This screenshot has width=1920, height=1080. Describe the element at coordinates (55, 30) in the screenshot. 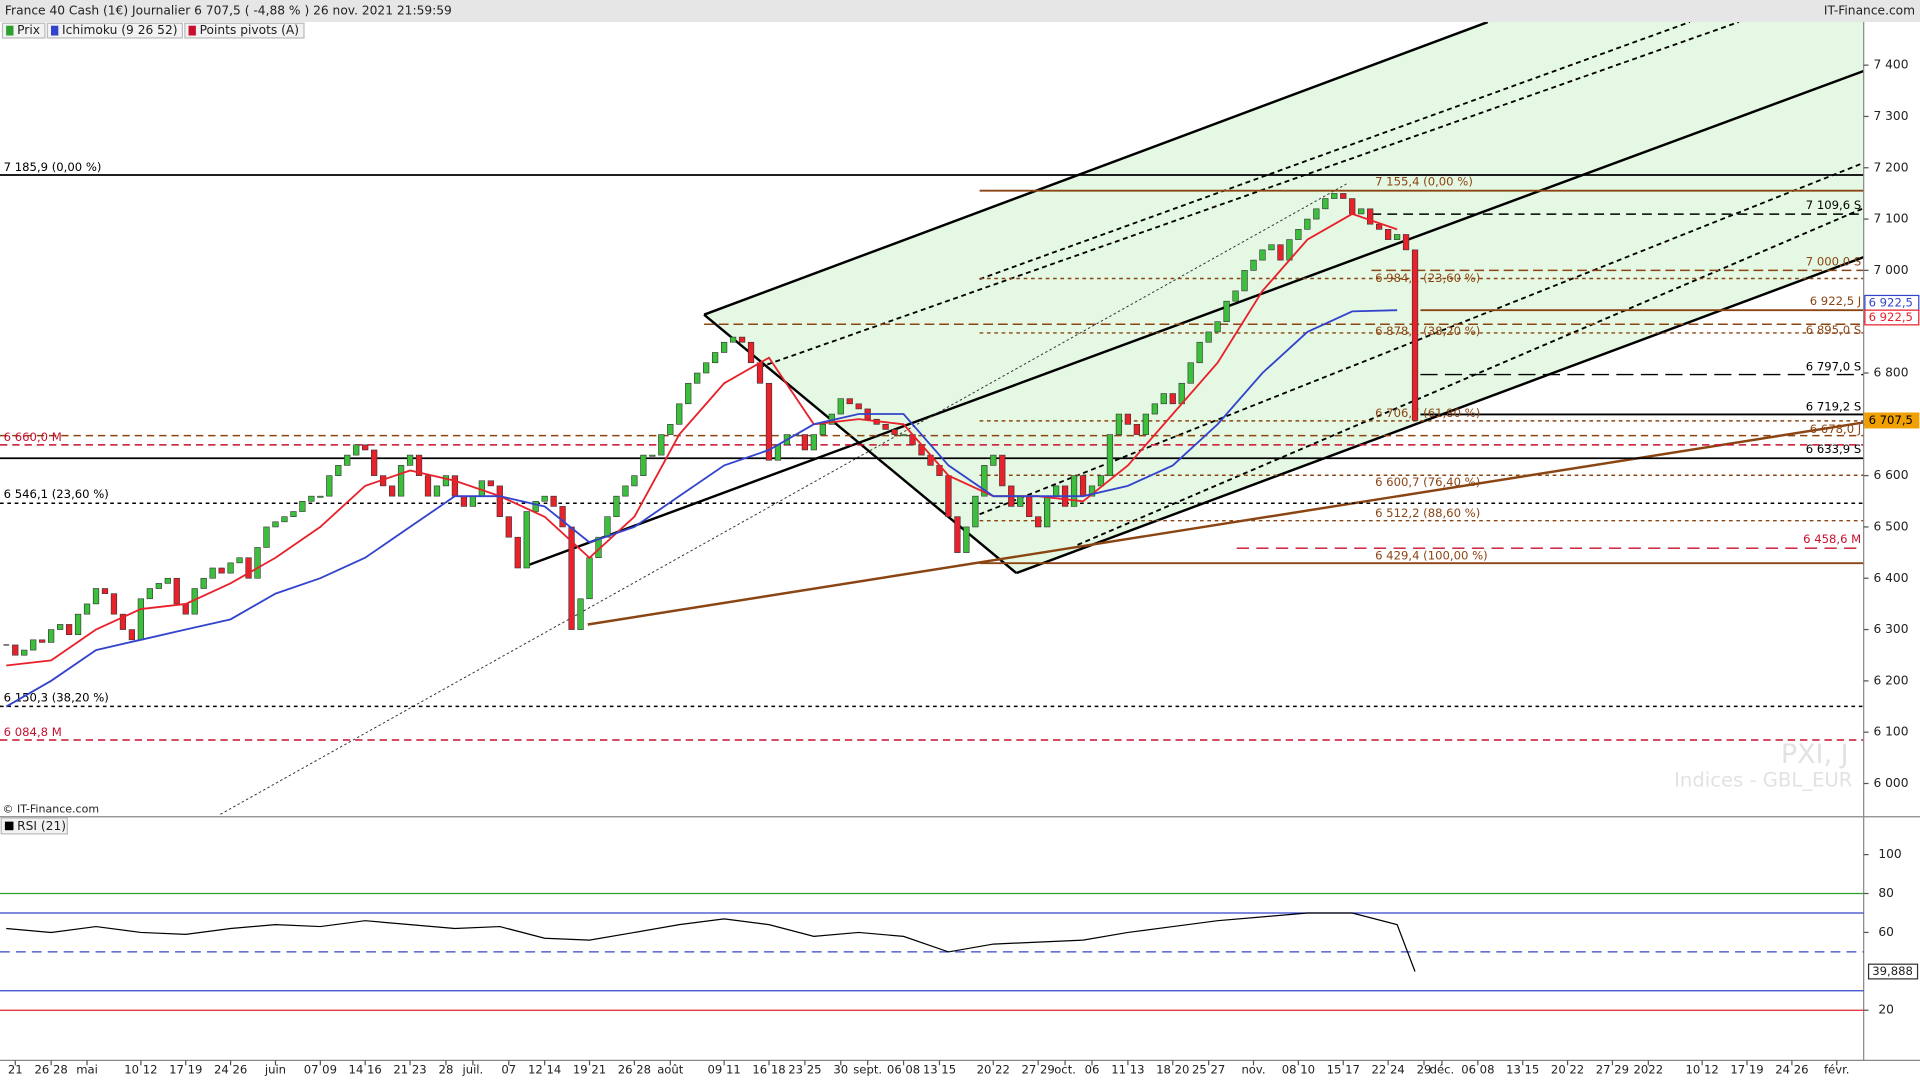

I see `legend-swatch` at that location.